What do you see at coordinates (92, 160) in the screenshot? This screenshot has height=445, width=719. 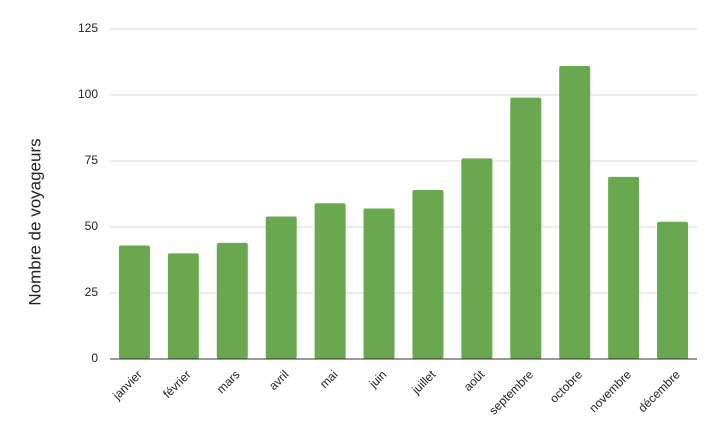 I see `y-tick-label: 75` at bounding box center [92, 160].